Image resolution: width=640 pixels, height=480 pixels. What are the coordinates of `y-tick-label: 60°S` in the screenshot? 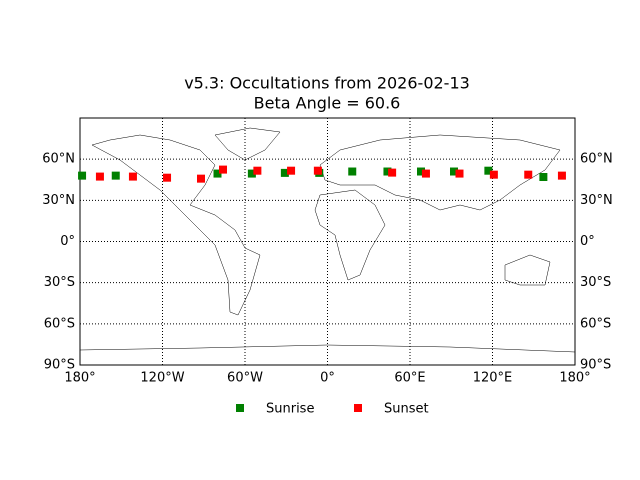 It's located at (59, 323).